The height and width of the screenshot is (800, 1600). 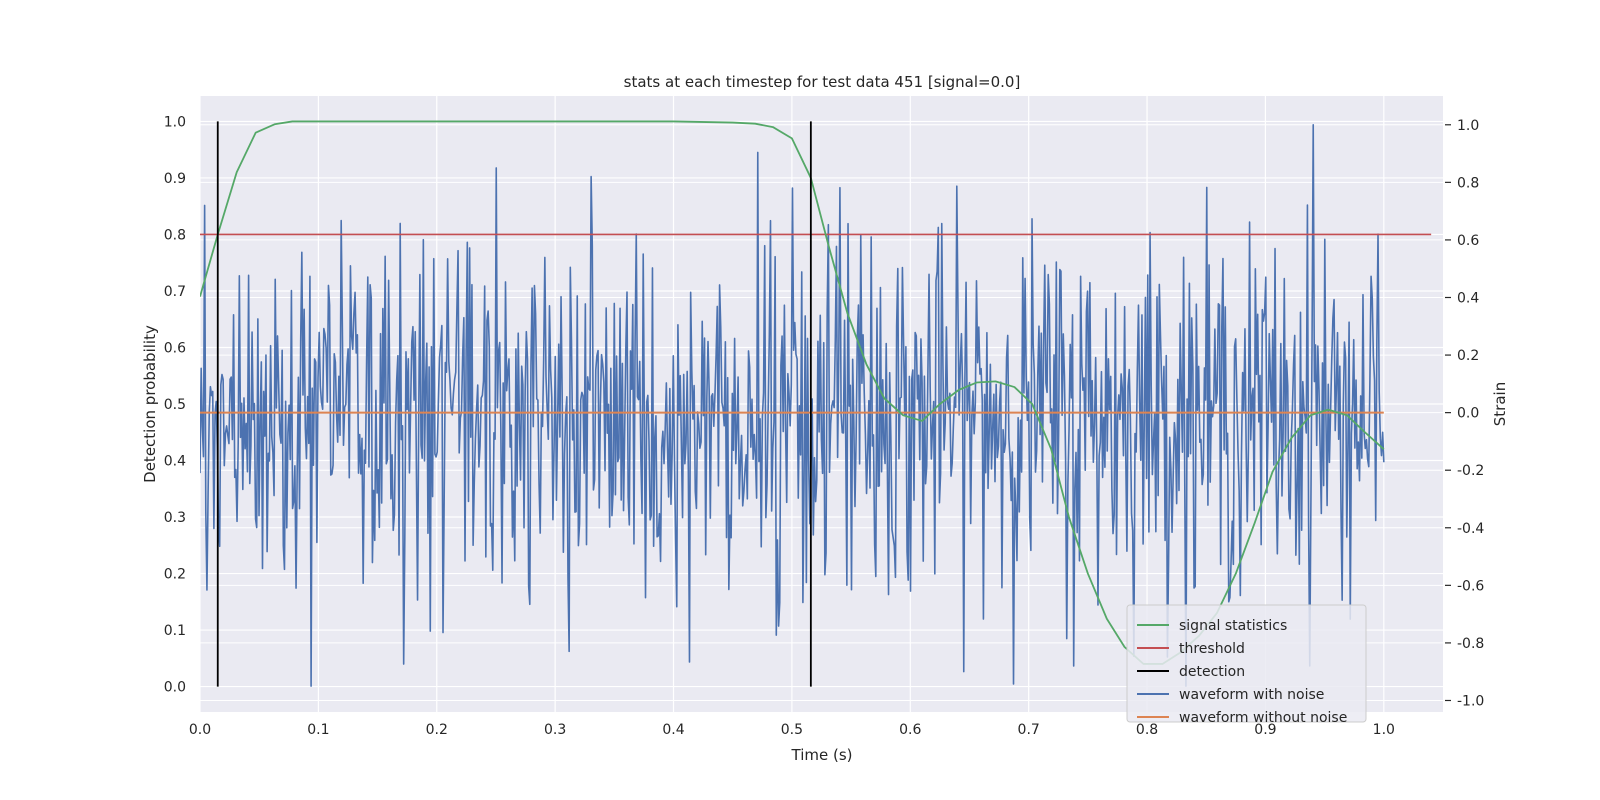 I want to click on x-tick-label: 0.6, so click(x=910, y=730).